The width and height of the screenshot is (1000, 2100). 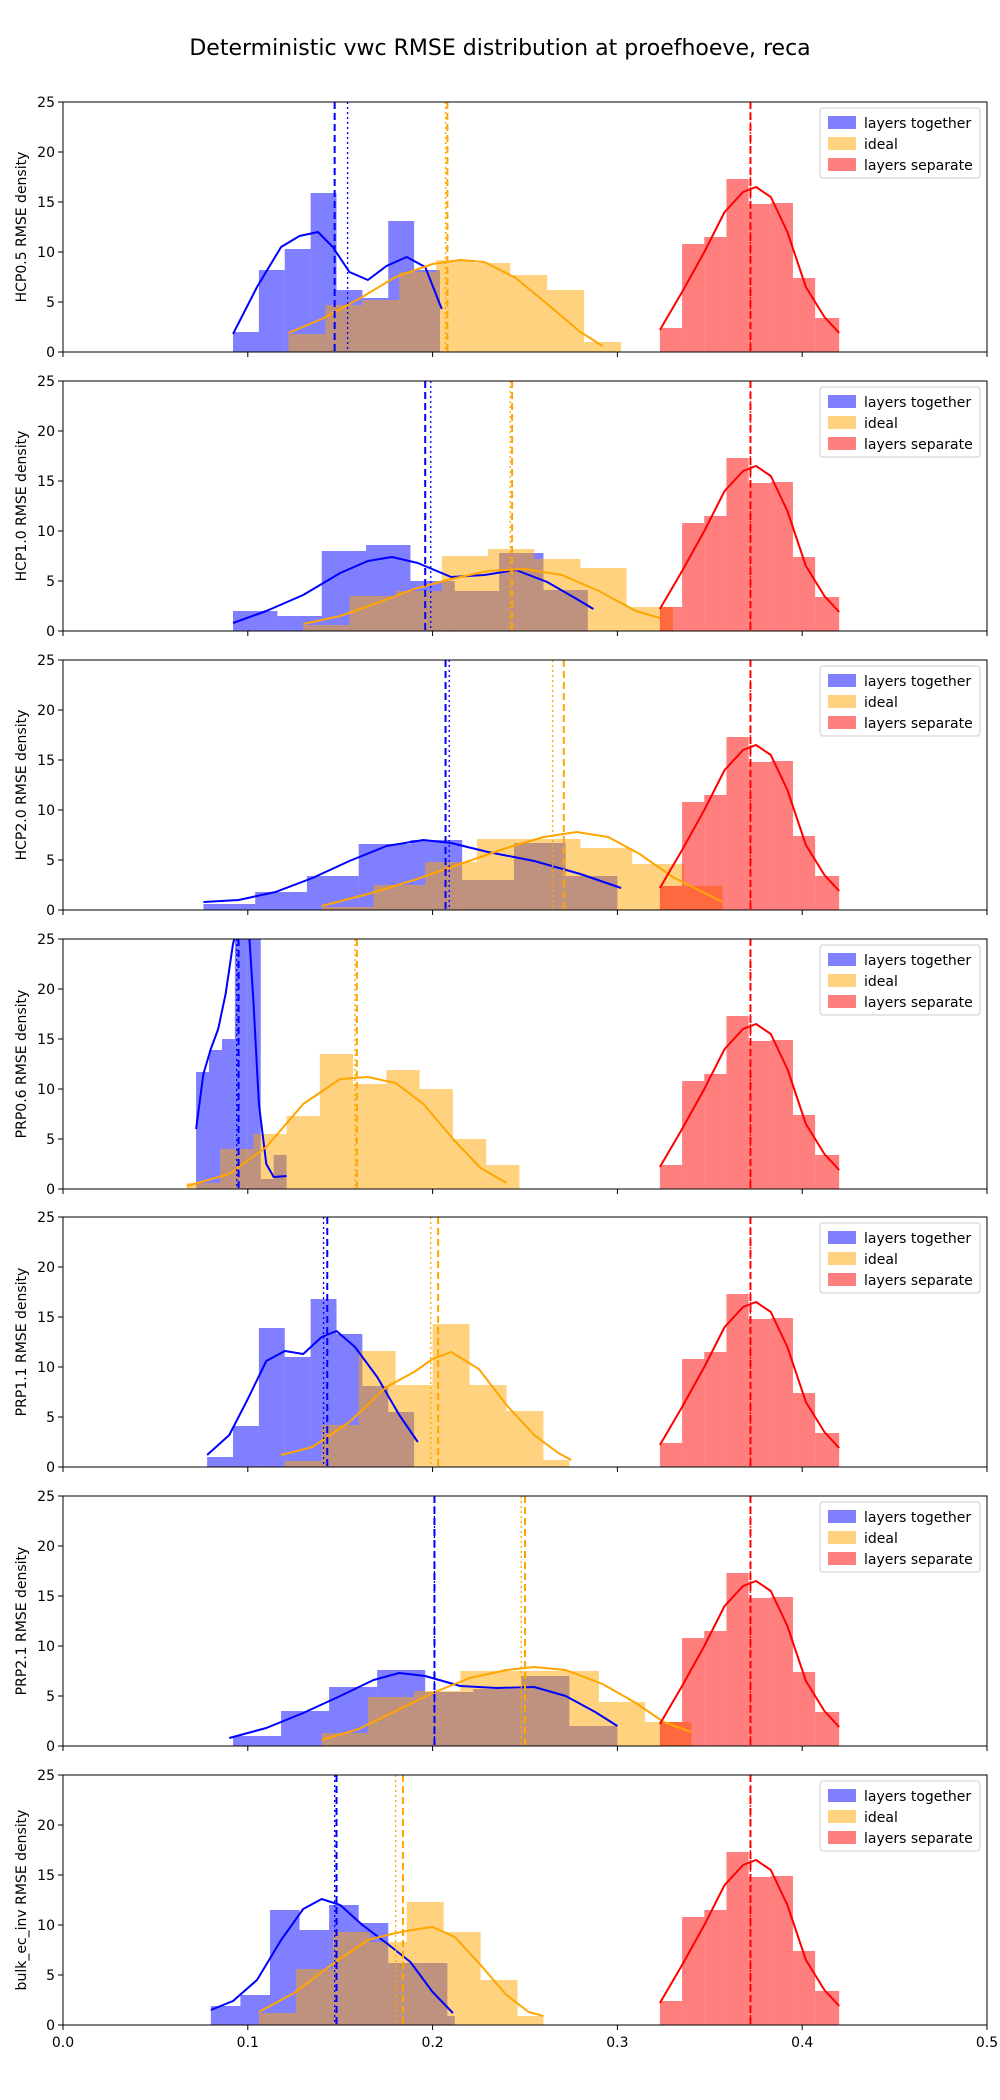 I want to click on x-tick-label: 0.3, so click(x=617, y=2043).